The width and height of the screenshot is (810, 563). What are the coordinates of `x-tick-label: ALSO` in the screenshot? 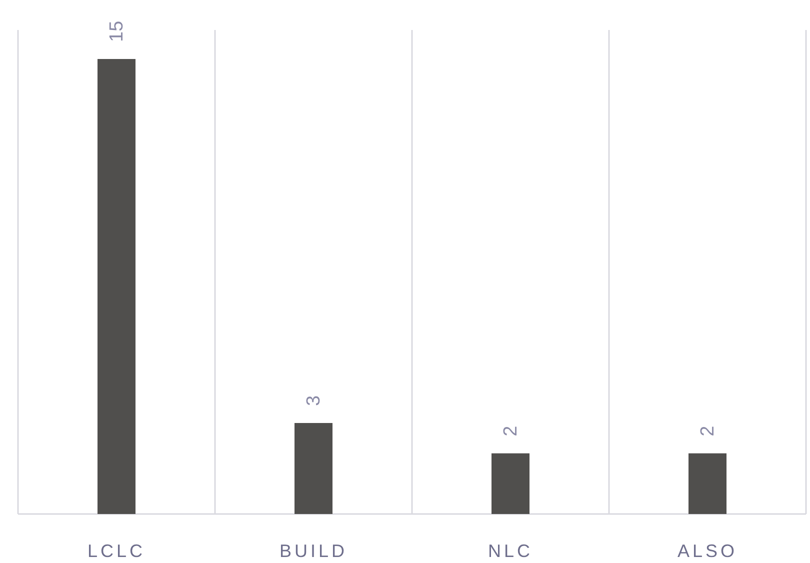 It's located at (707, 551).